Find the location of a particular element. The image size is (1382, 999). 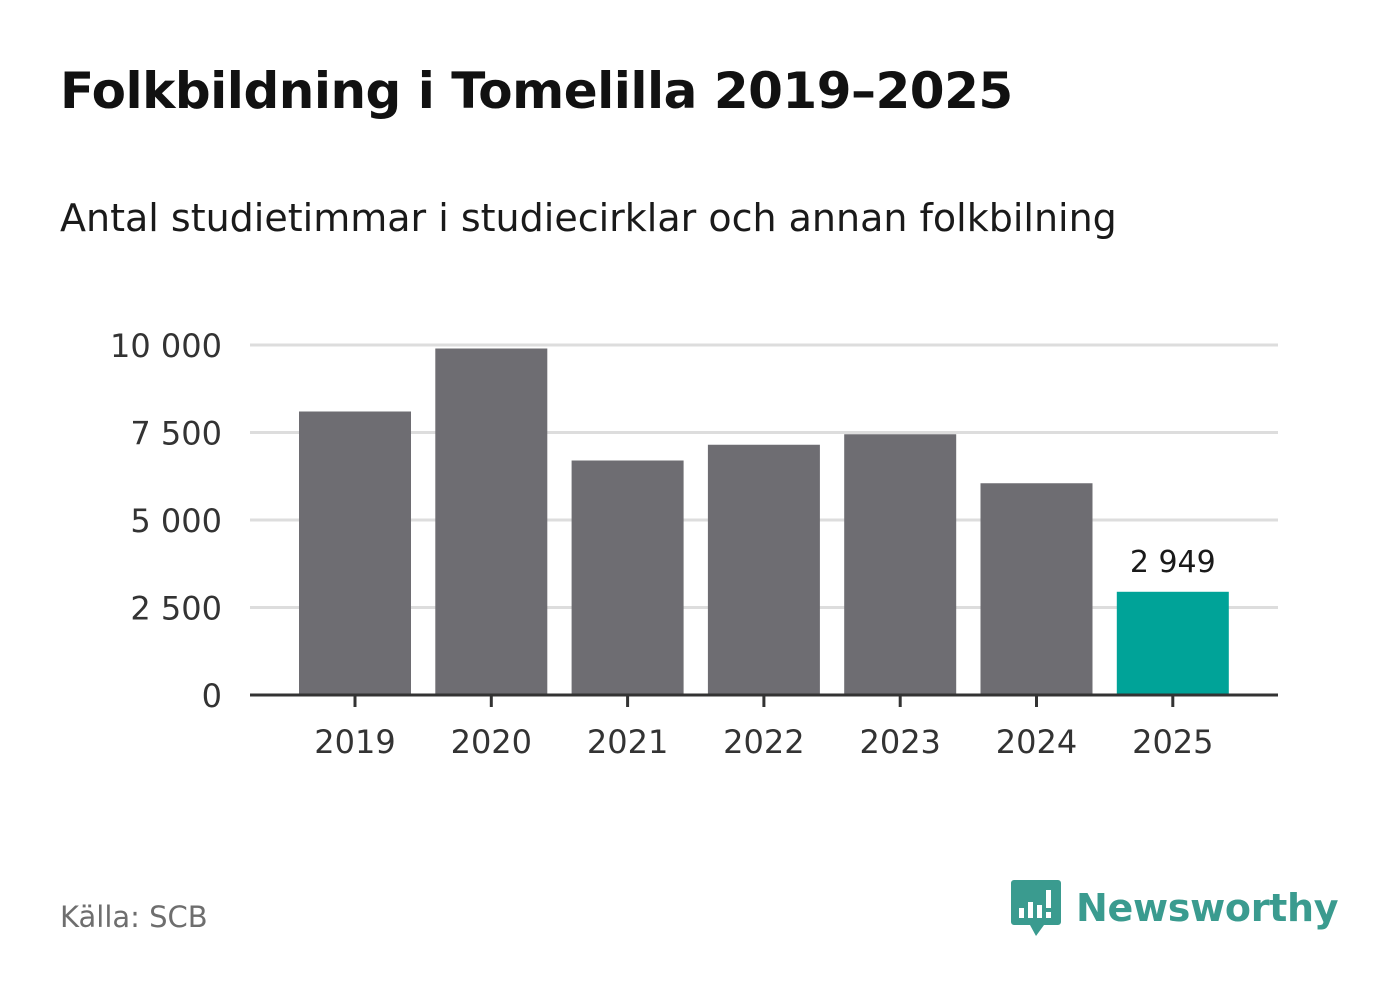

bar-2022 is located at coordinates (763, 569).